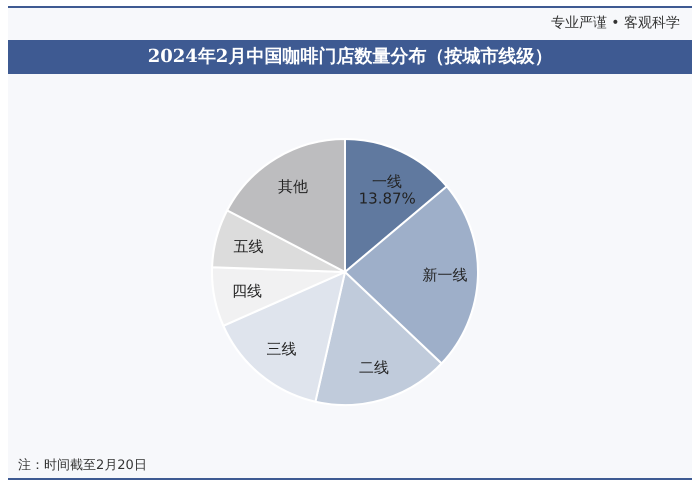 The image size is (700, 486). What do you see at coordinates (387, 198) in the screenshot?
I see `data-label: 13.87%` at bounding box center [387, 198].